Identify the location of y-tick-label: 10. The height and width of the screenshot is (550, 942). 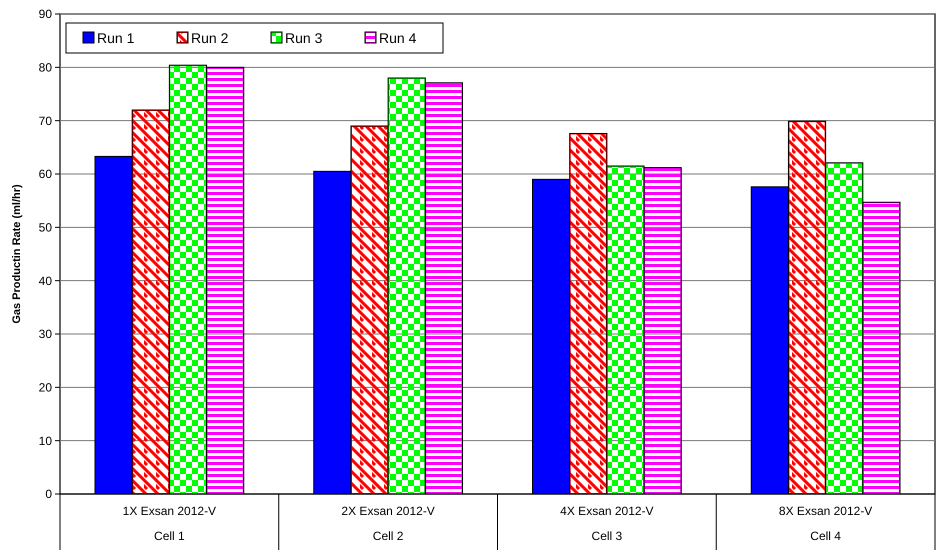
(45, 441).